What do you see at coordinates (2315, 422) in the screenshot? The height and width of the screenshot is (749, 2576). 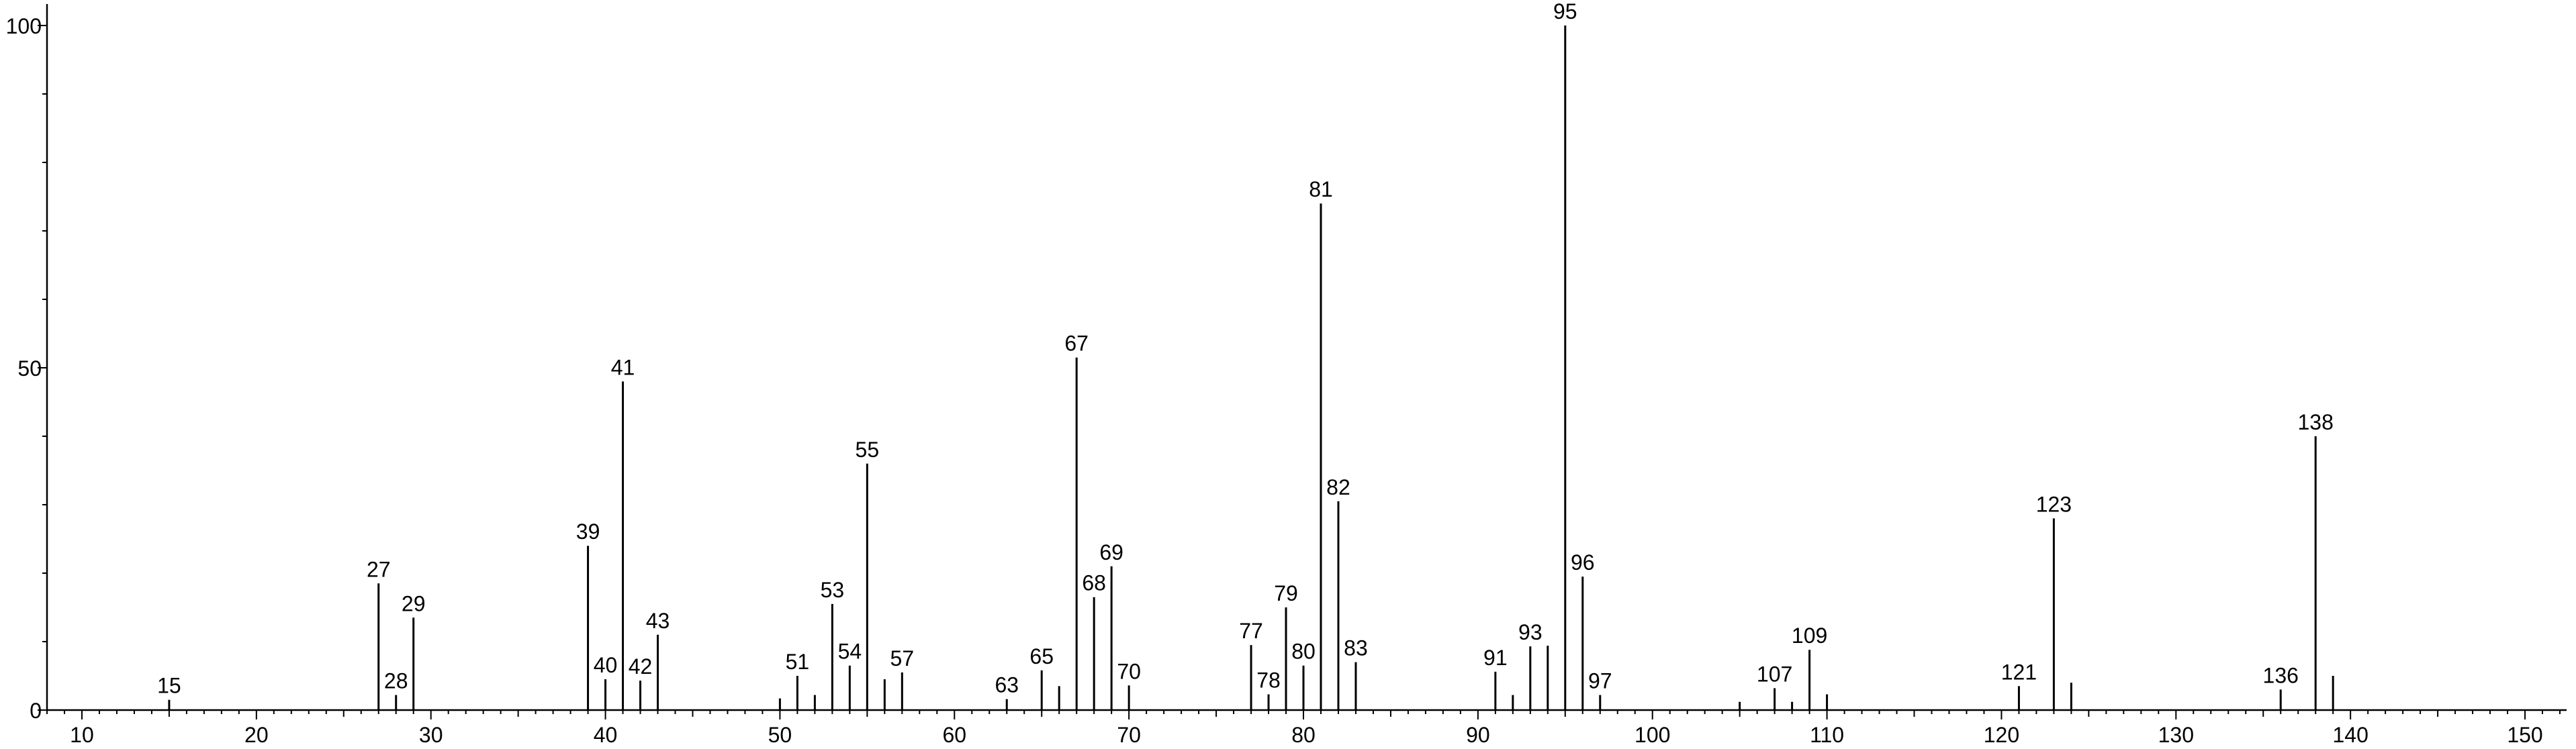 I see `peak-label: 138` at bounding box center [2315, 422].